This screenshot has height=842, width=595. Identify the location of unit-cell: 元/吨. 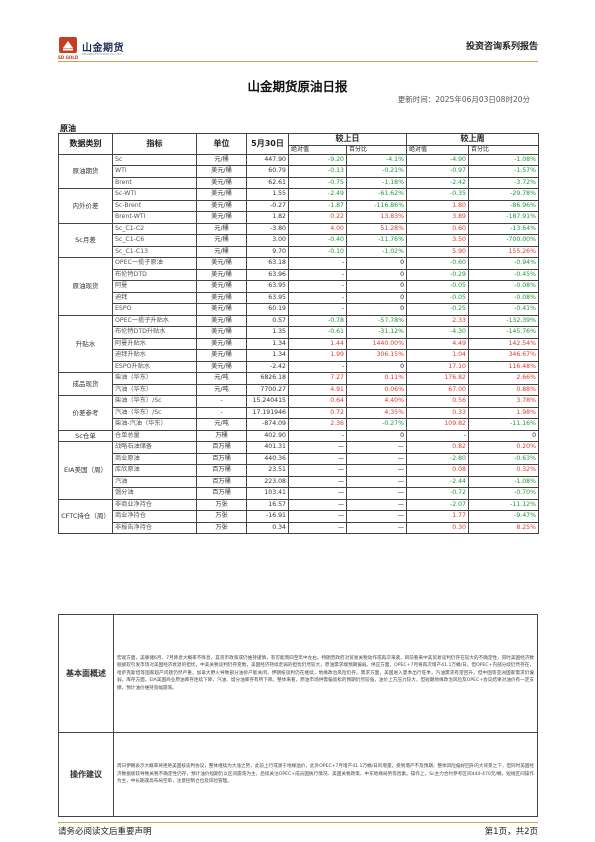
(221, 378).